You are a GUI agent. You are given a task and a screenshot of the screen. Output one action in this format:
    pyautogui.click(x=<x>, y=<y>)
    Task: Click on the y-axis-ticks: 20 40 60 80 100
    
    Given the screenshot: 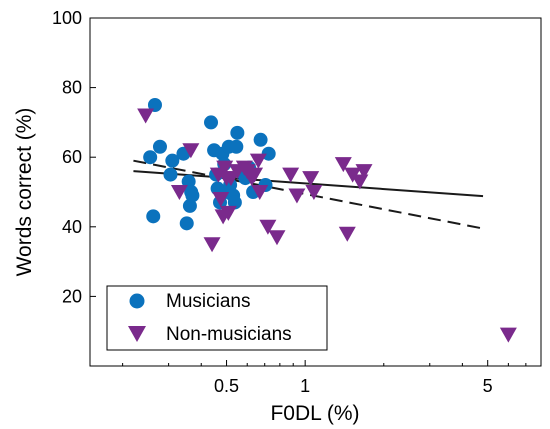 What is the action you would take?
    pyautogui.click(x=74, y=157)
    